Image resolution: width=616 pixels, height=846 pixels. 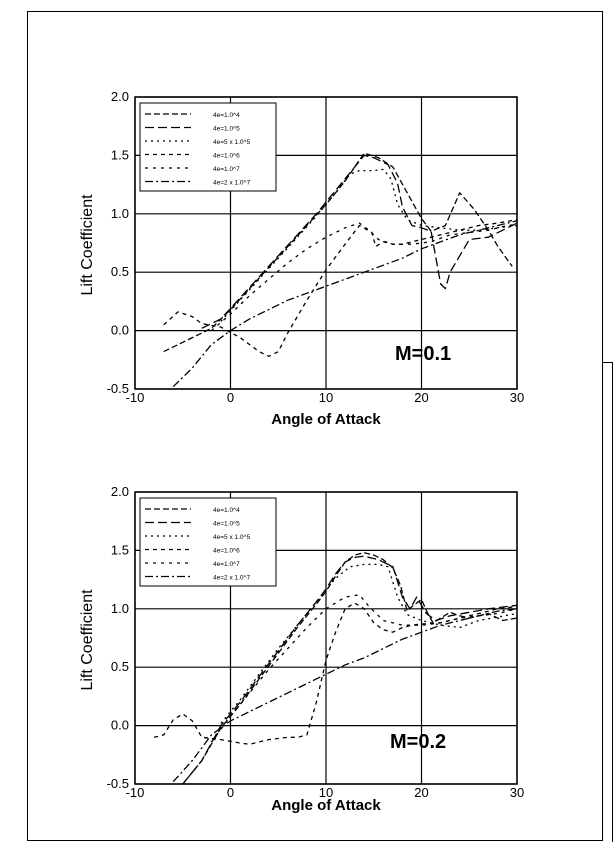 I want to click on figure-border-step, so click(x=608, y=602).